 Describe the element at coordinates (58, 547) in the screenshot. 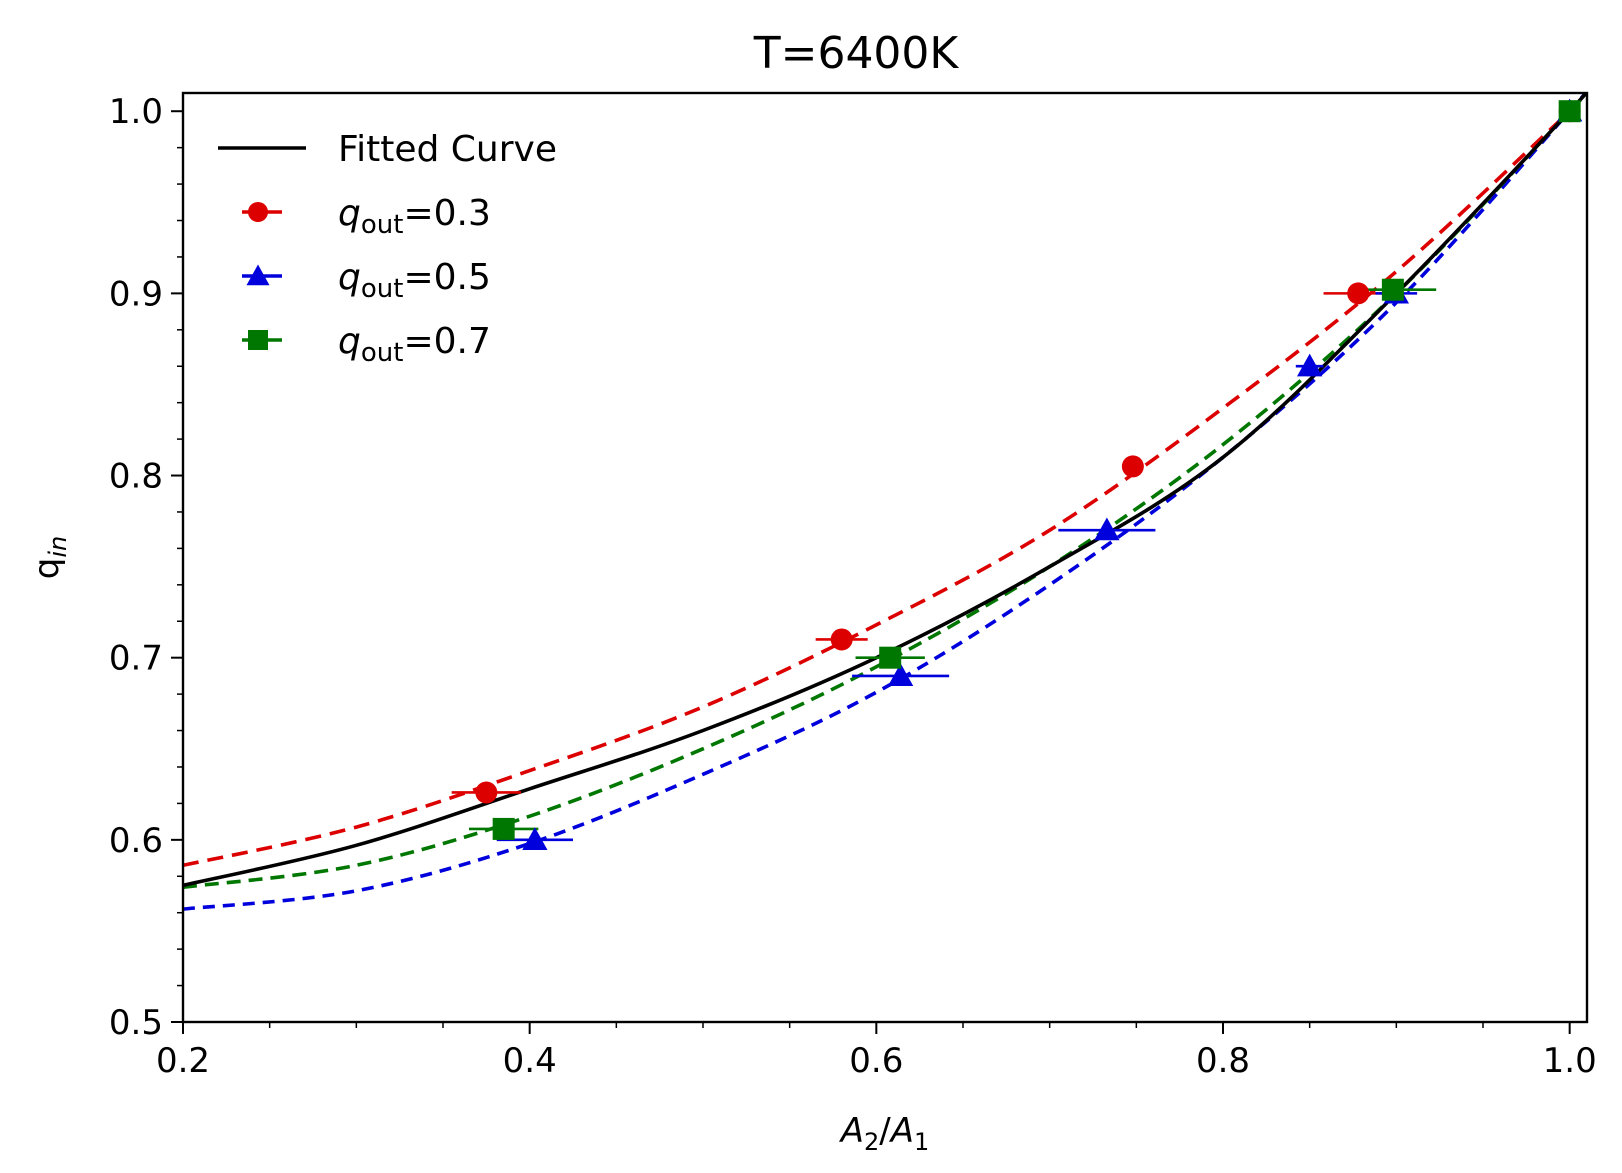

I see `y-axis-label-part: in` at that location.